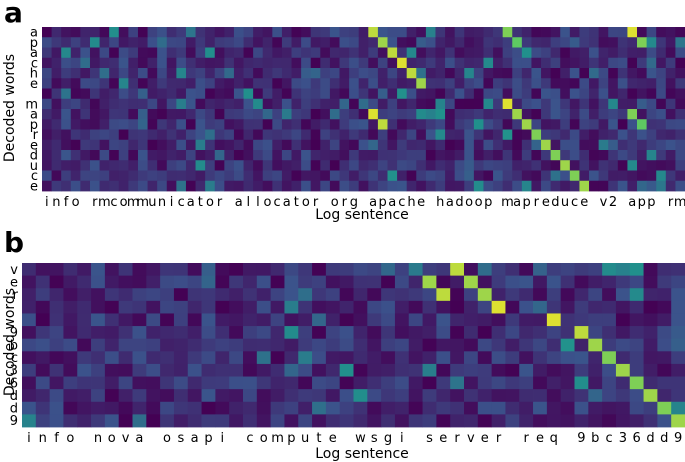 This screenshot has height=462, width=685. What do you see at coordinates (268, 202) in the screenshot?
I see `x-tick-label: o` at bounding box center [268, 202].